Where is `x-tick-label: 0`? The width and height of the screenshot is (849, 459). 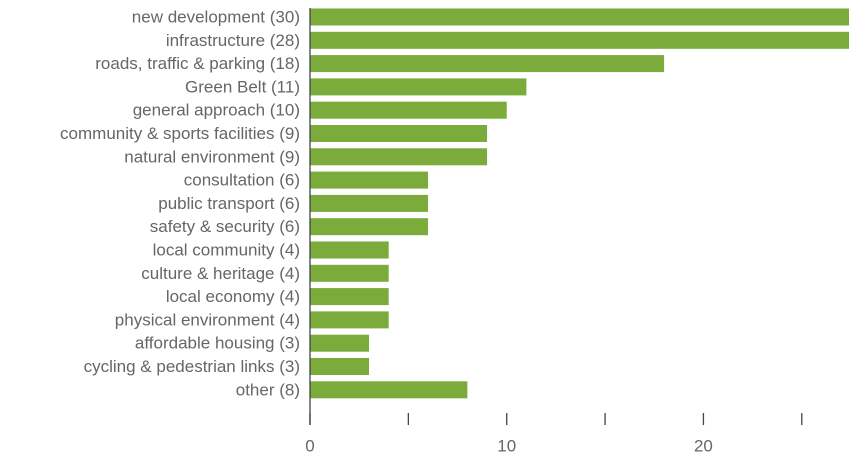 x-tick-label: 0 is located at coordinates (309, 445).